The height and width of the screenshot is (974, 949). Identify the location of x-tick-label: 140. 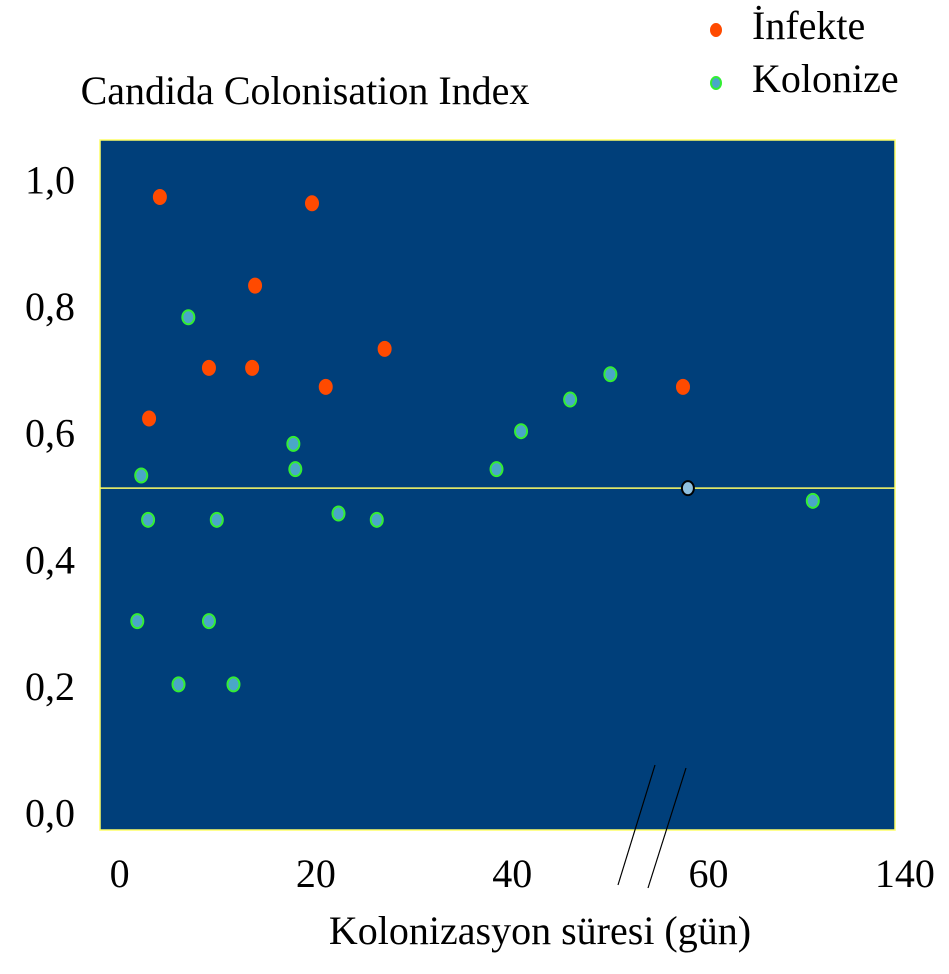
(905, 873).